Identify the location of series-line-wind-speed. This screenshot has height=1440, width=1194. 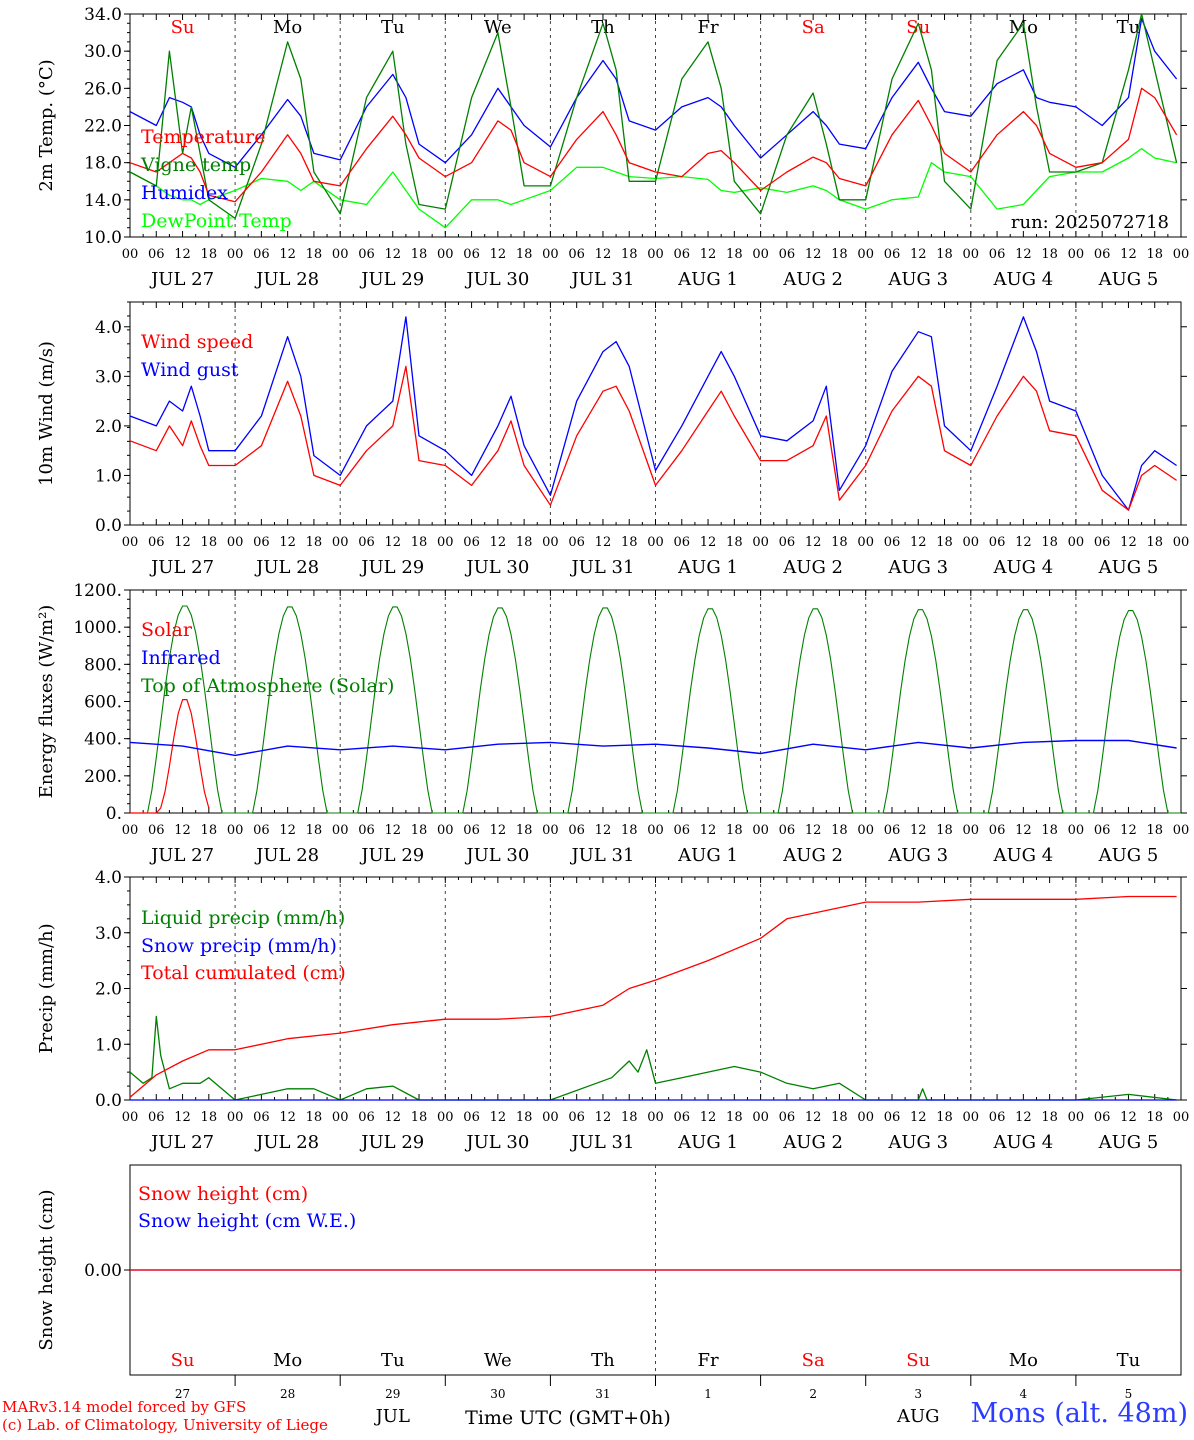
(653, 438).